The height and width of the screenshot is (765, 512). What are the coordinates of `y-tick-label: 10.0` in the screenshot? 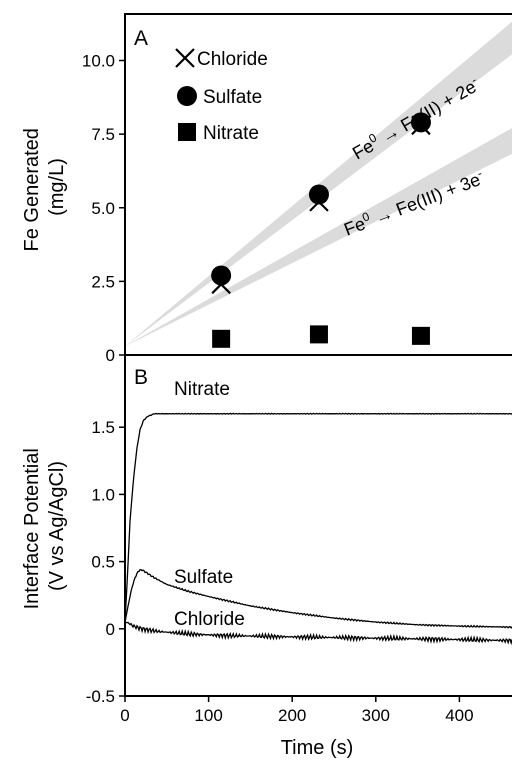 It's located at (98, 61).